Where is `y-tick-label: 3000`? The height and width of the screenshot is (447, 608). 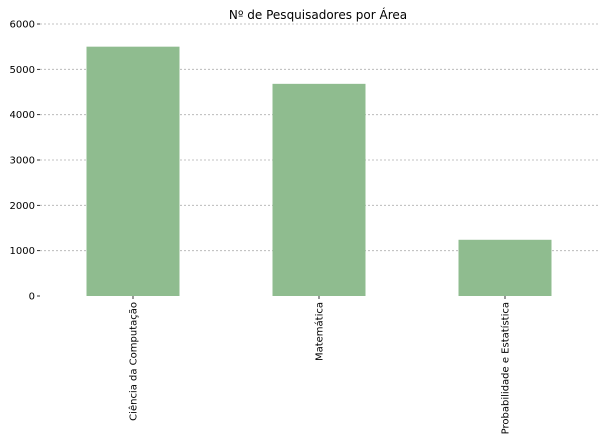
y-tick-label: 3000 is located at coordinates (22, 161).